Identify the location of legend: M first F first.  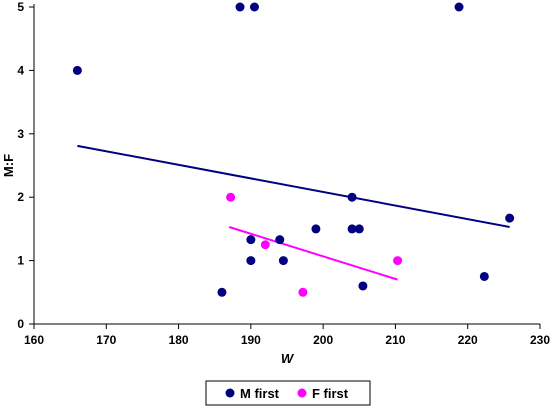
(288, 393).